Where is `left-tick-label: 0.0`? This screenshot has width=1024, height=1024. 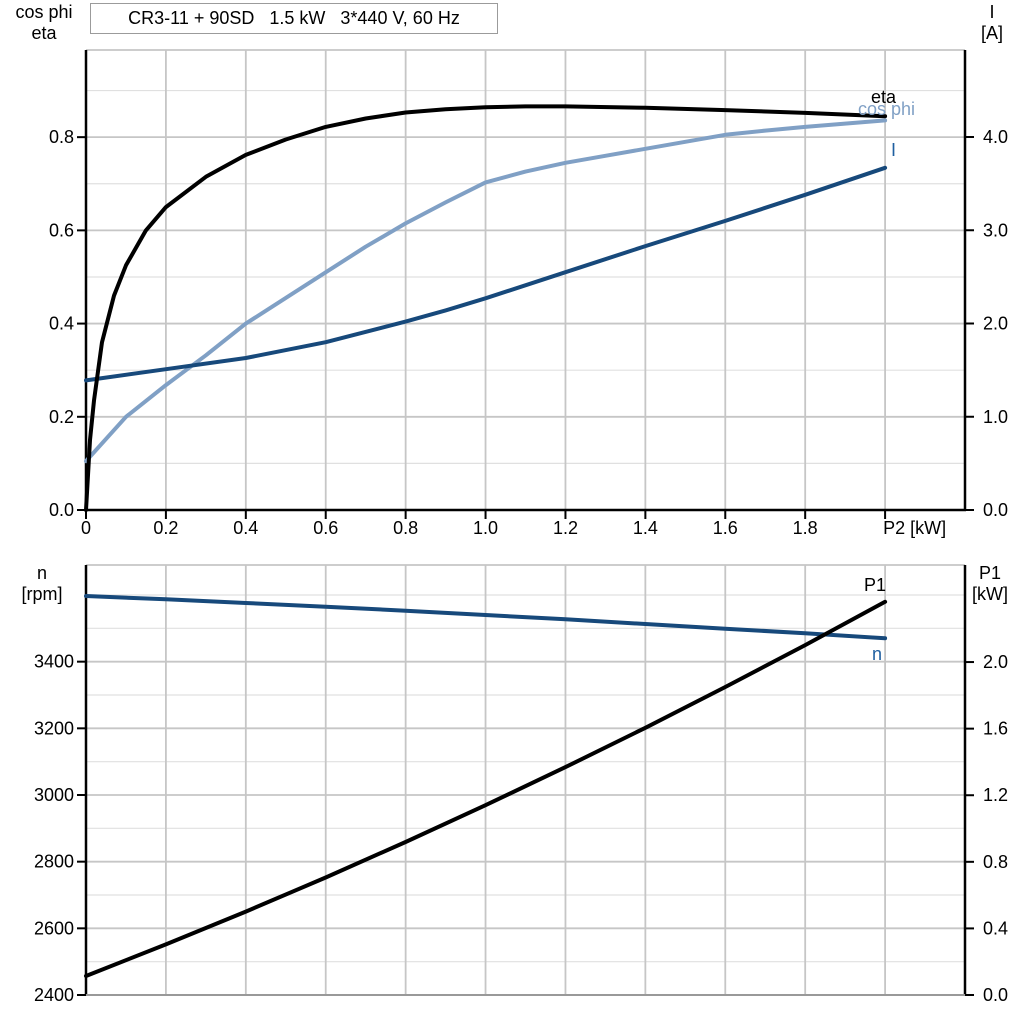
left-tick-label: 0.0 is located at coordinates (61, 510).